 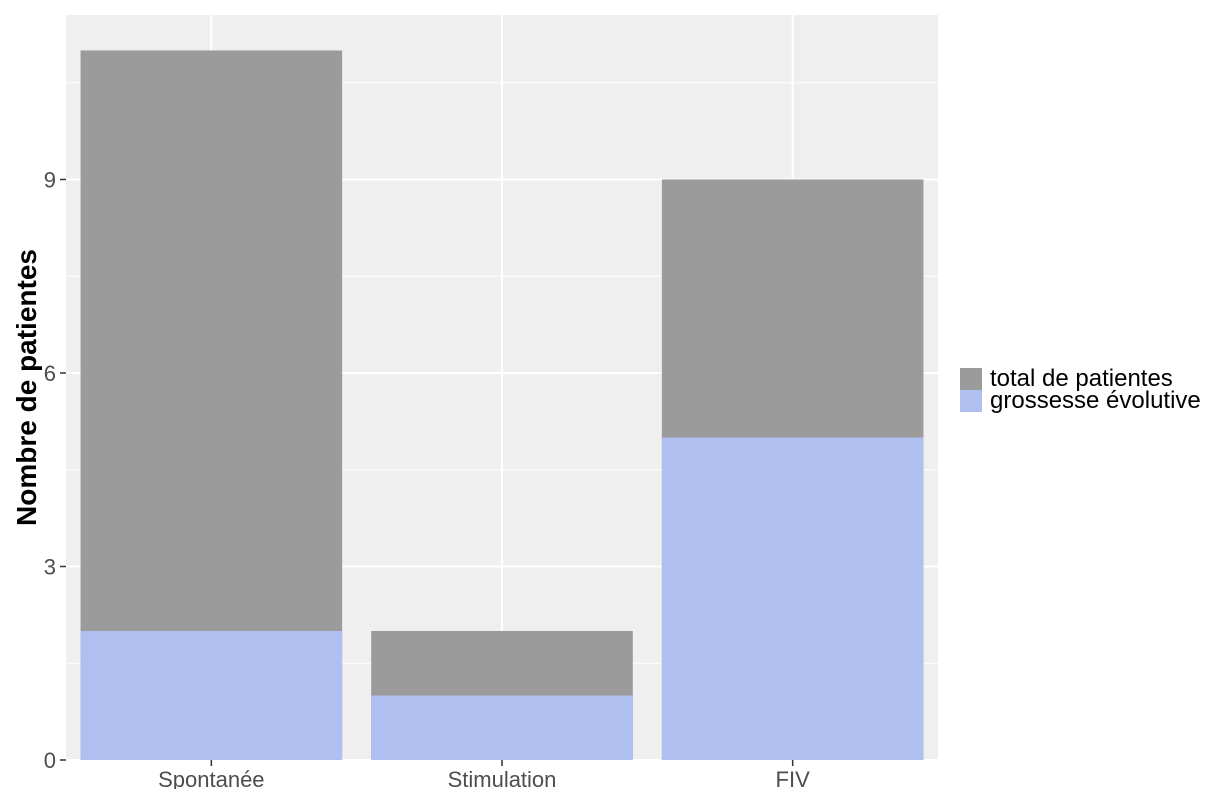 I want to click on y-tick-label: 6, so click(x=50, y=373).